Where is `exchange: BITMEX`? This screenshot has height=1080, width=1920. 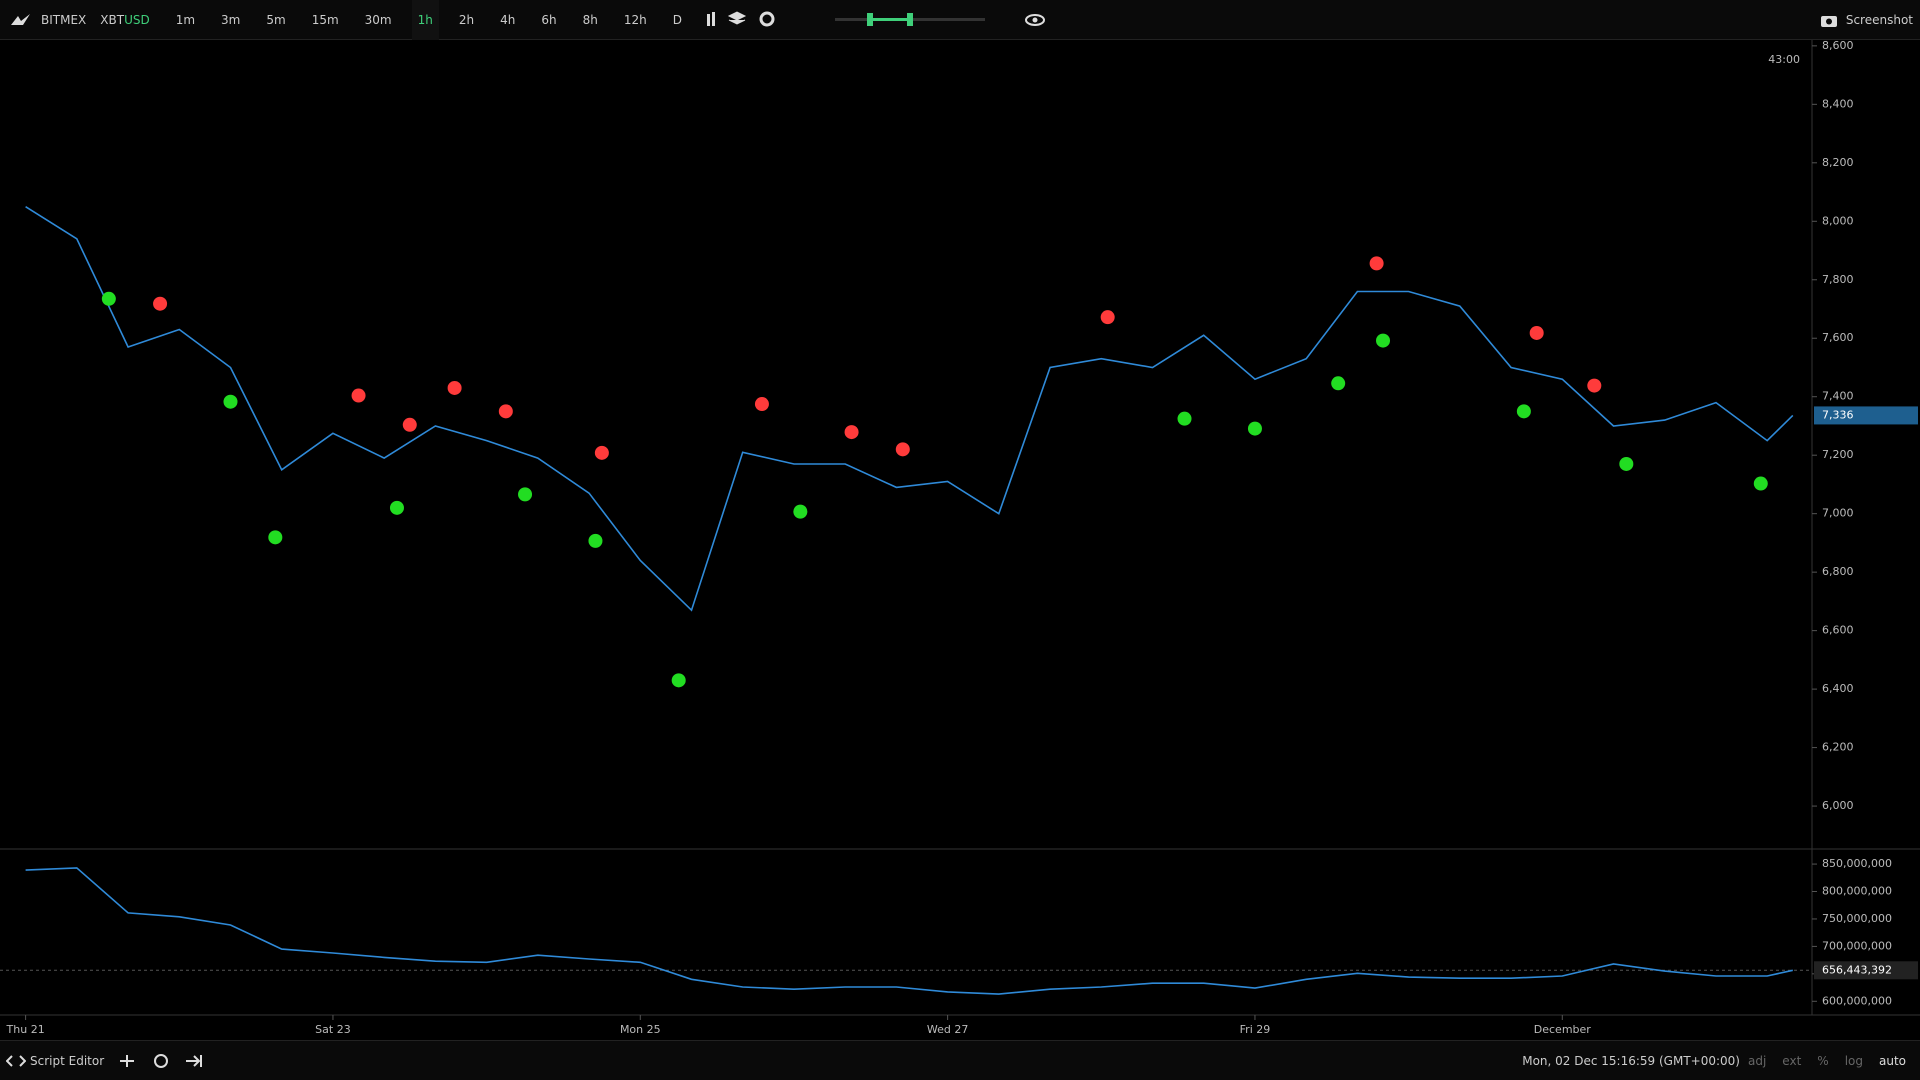
exchange: BITMEX is located at coordinates (64, 19).